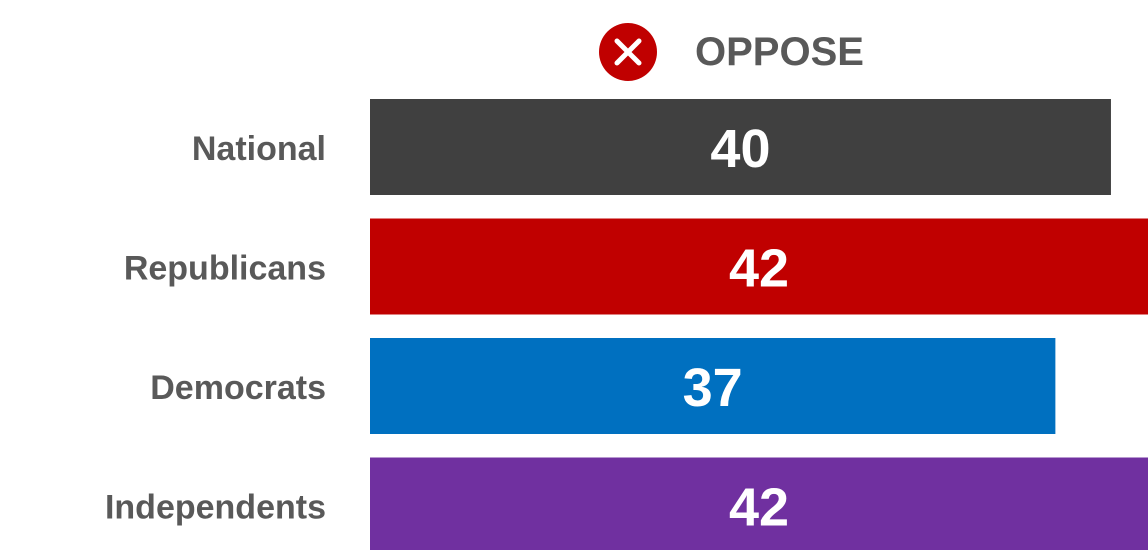 This screenshot has height=550, width=1148. I want to click on category-label: Independents, so click(215, 508).